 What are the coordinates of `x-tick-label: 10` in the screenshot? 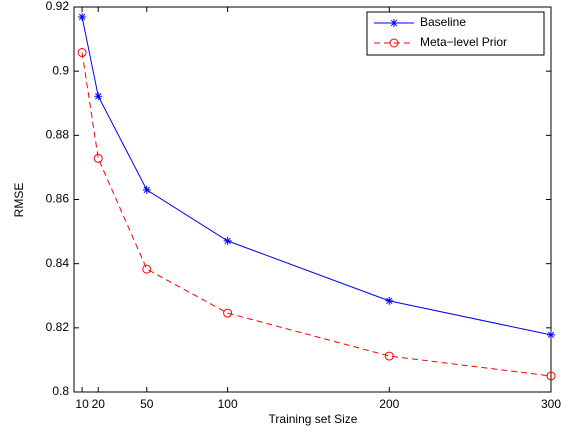 It's located at (82, 404).